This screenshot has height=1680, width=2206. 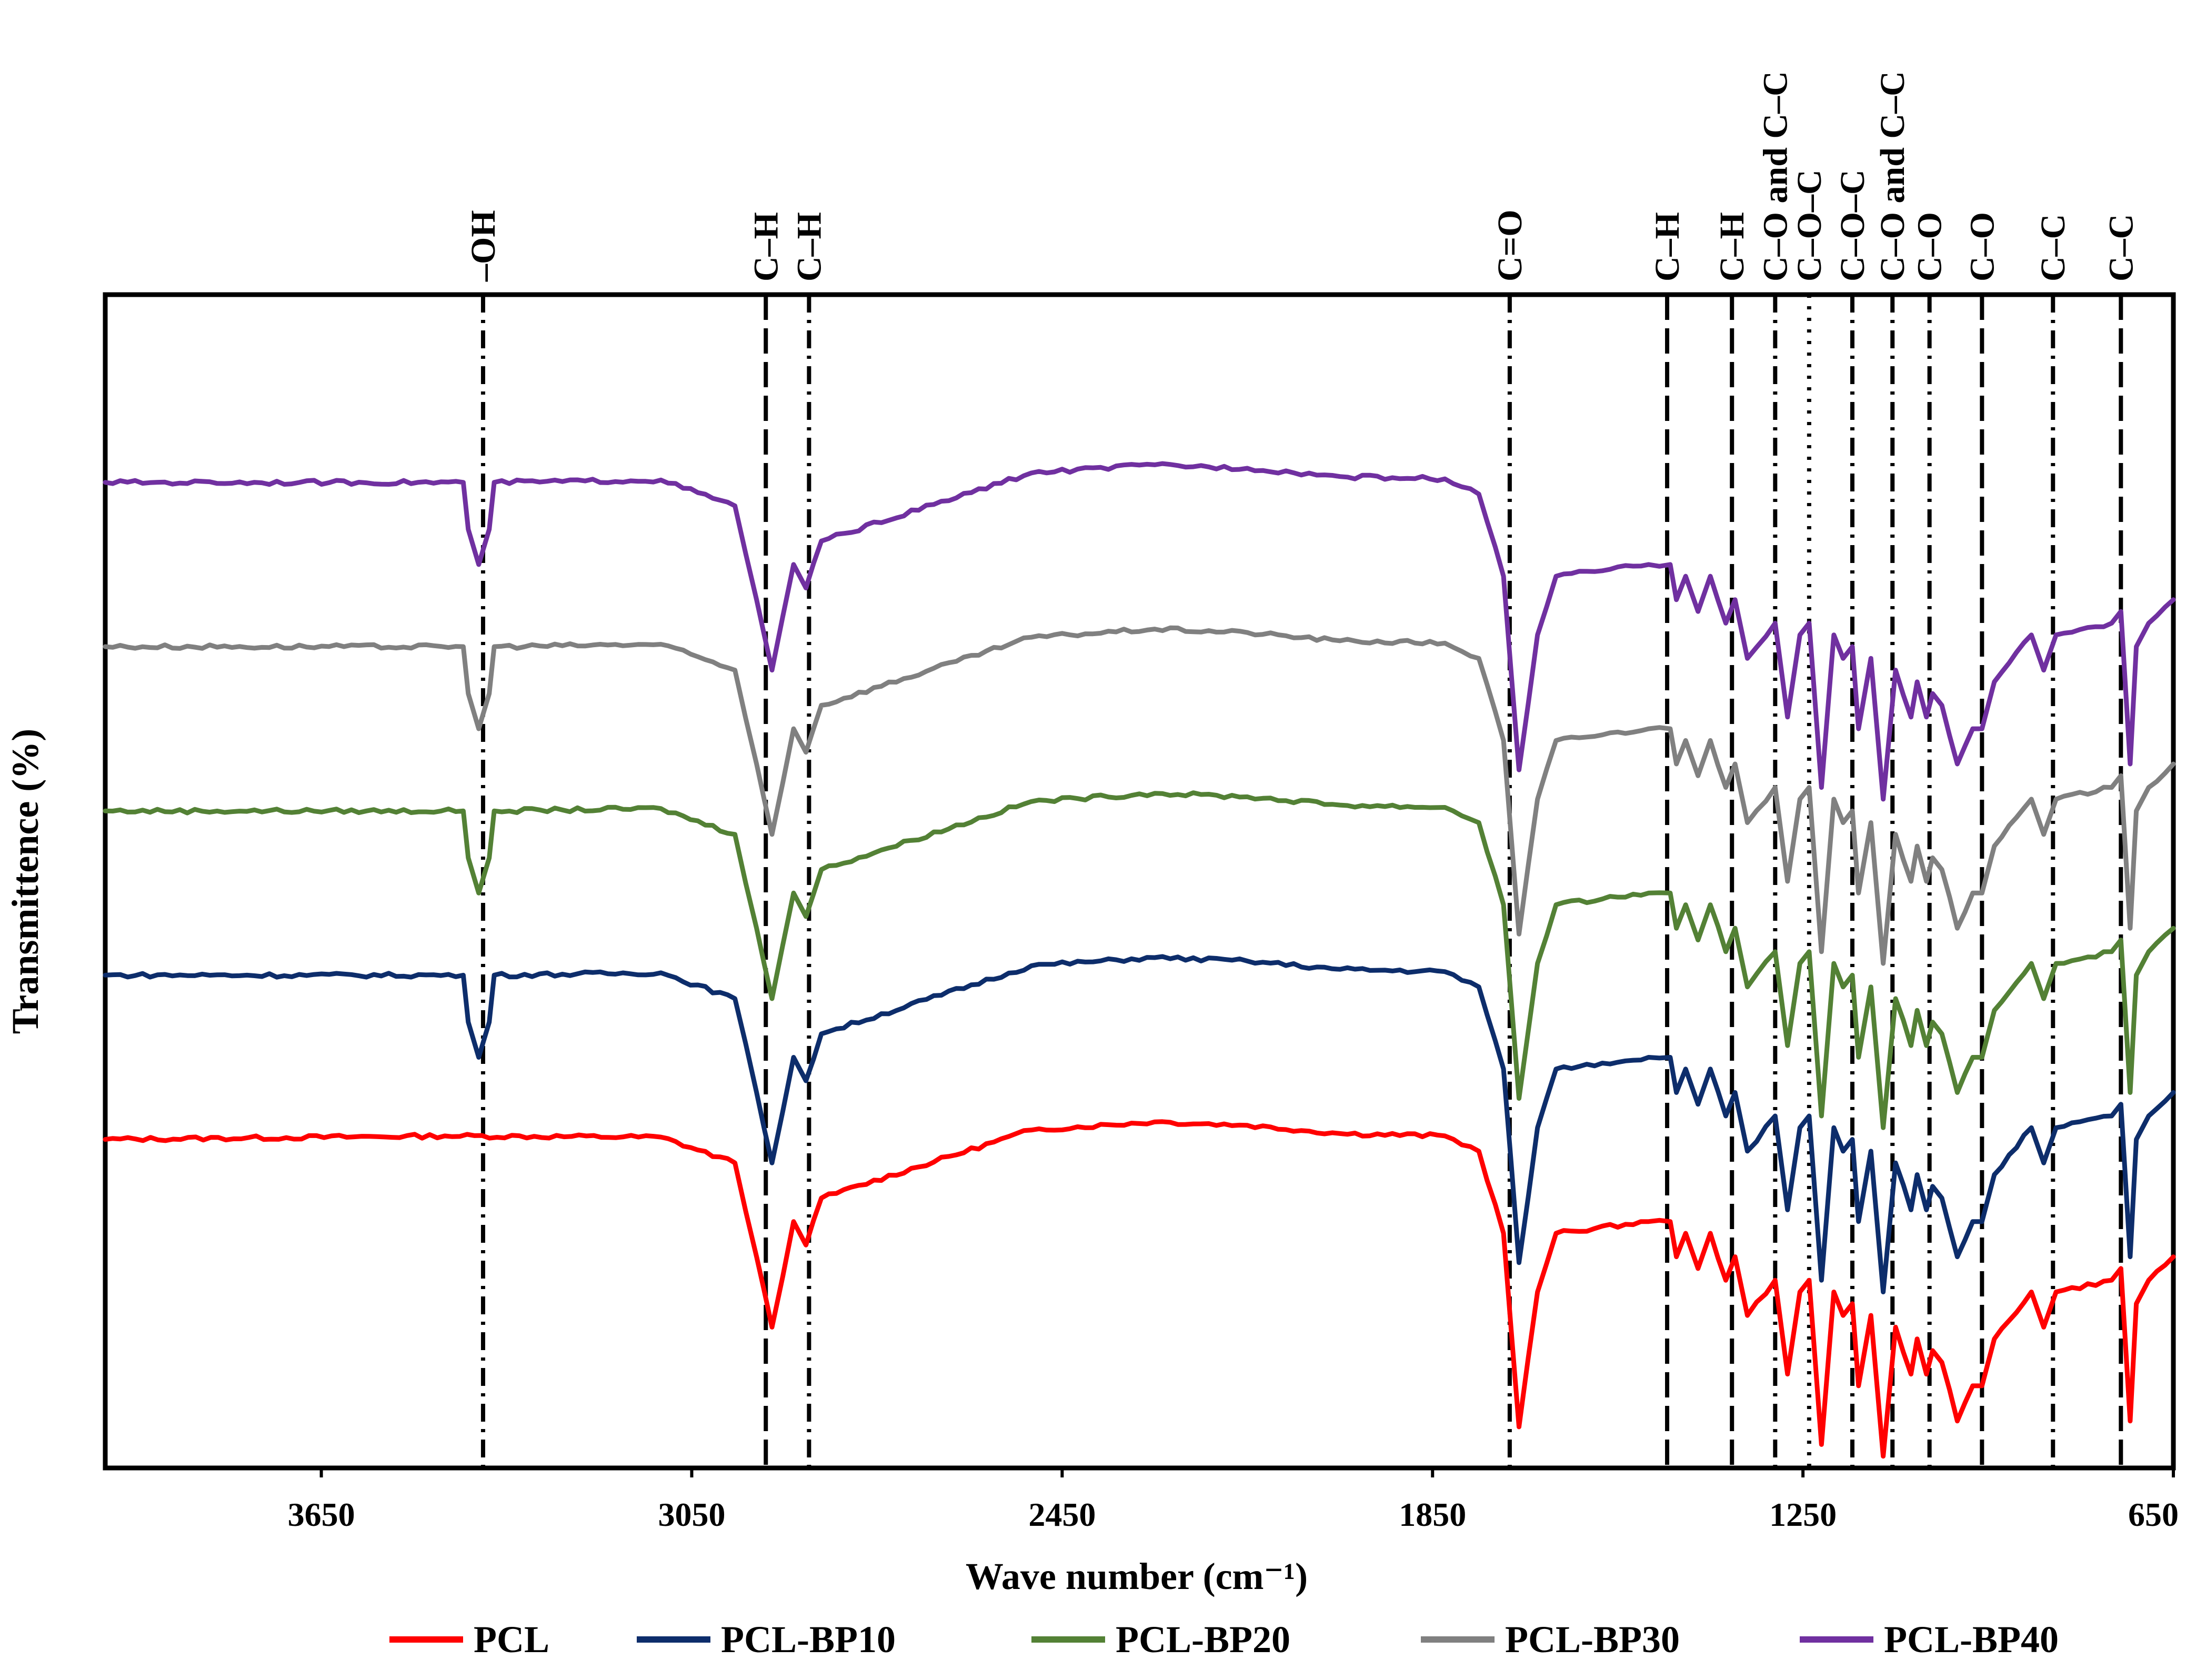 I want to click on legend-label-pcl-bp30: PCL-BP30, so click(x=1592, y=1640).